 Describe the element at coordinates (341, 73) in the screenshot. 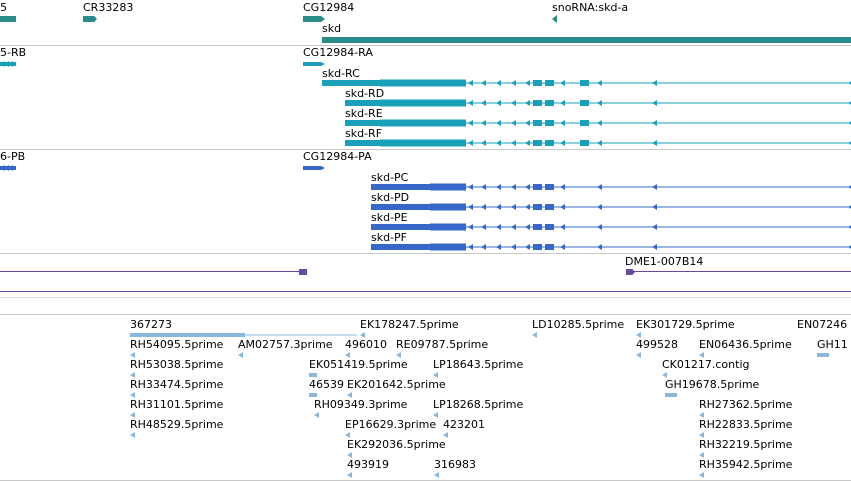

I see `transcript-label: skd-RC` at that location.